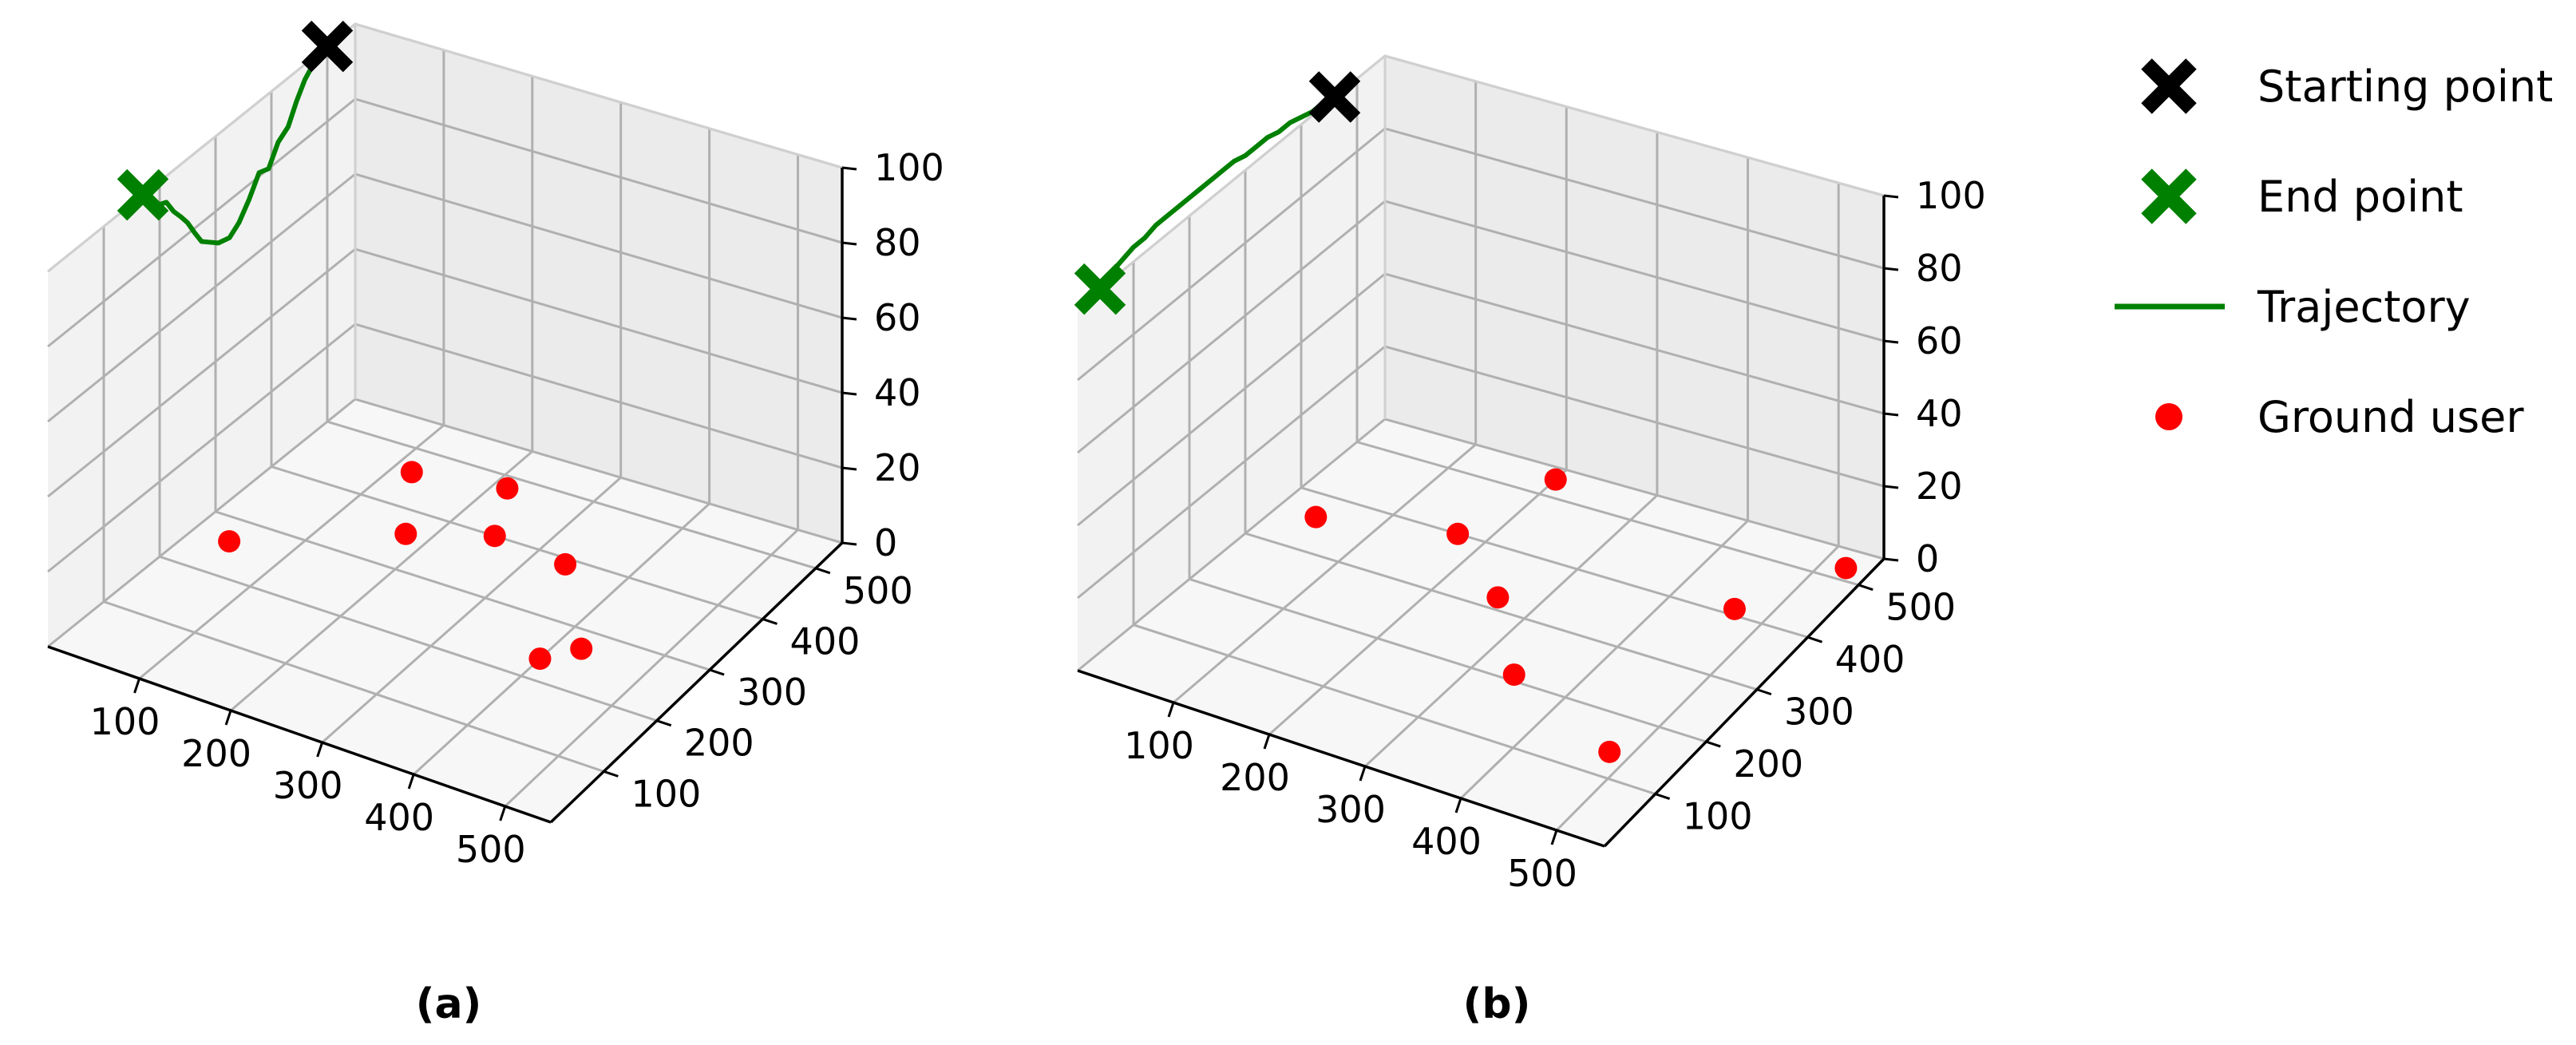 The image size is (2576, 1045). I want to click on legend-label: Trajectory, so click(2364, 307).